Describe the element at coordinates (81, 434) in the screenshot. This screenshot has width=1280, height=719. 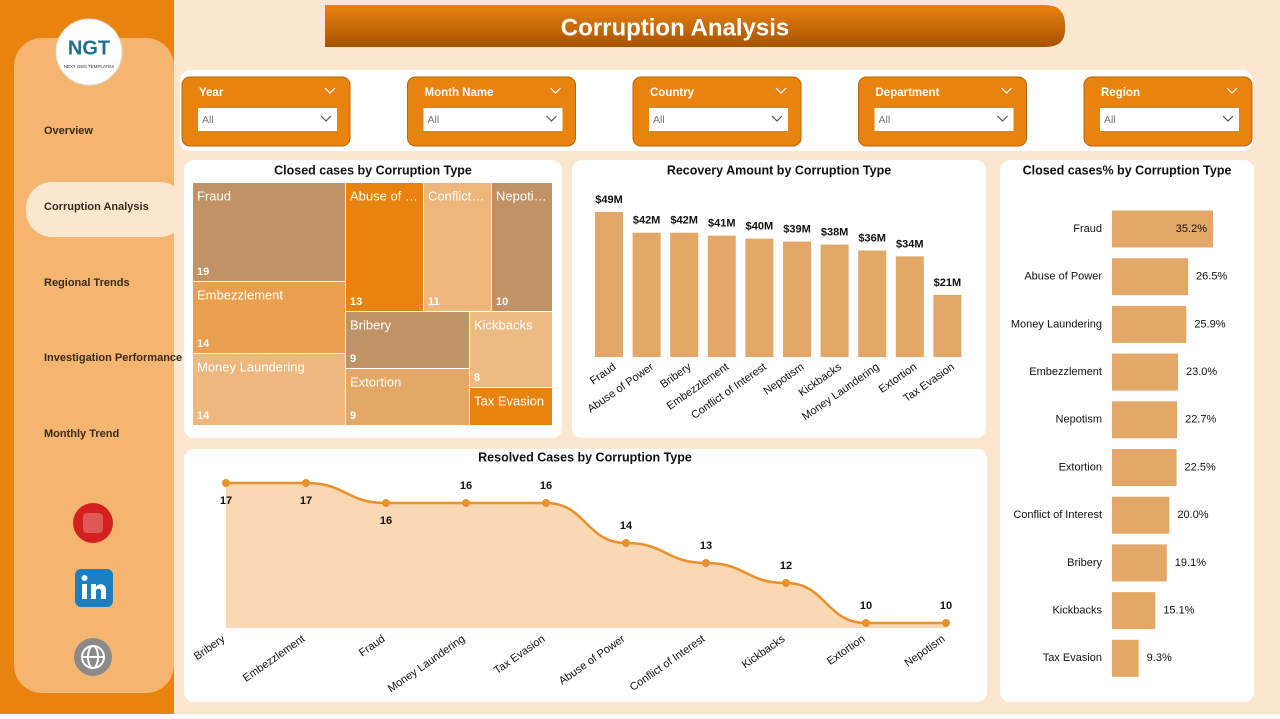
I see `nav-item: Monthly Trend` at that location.